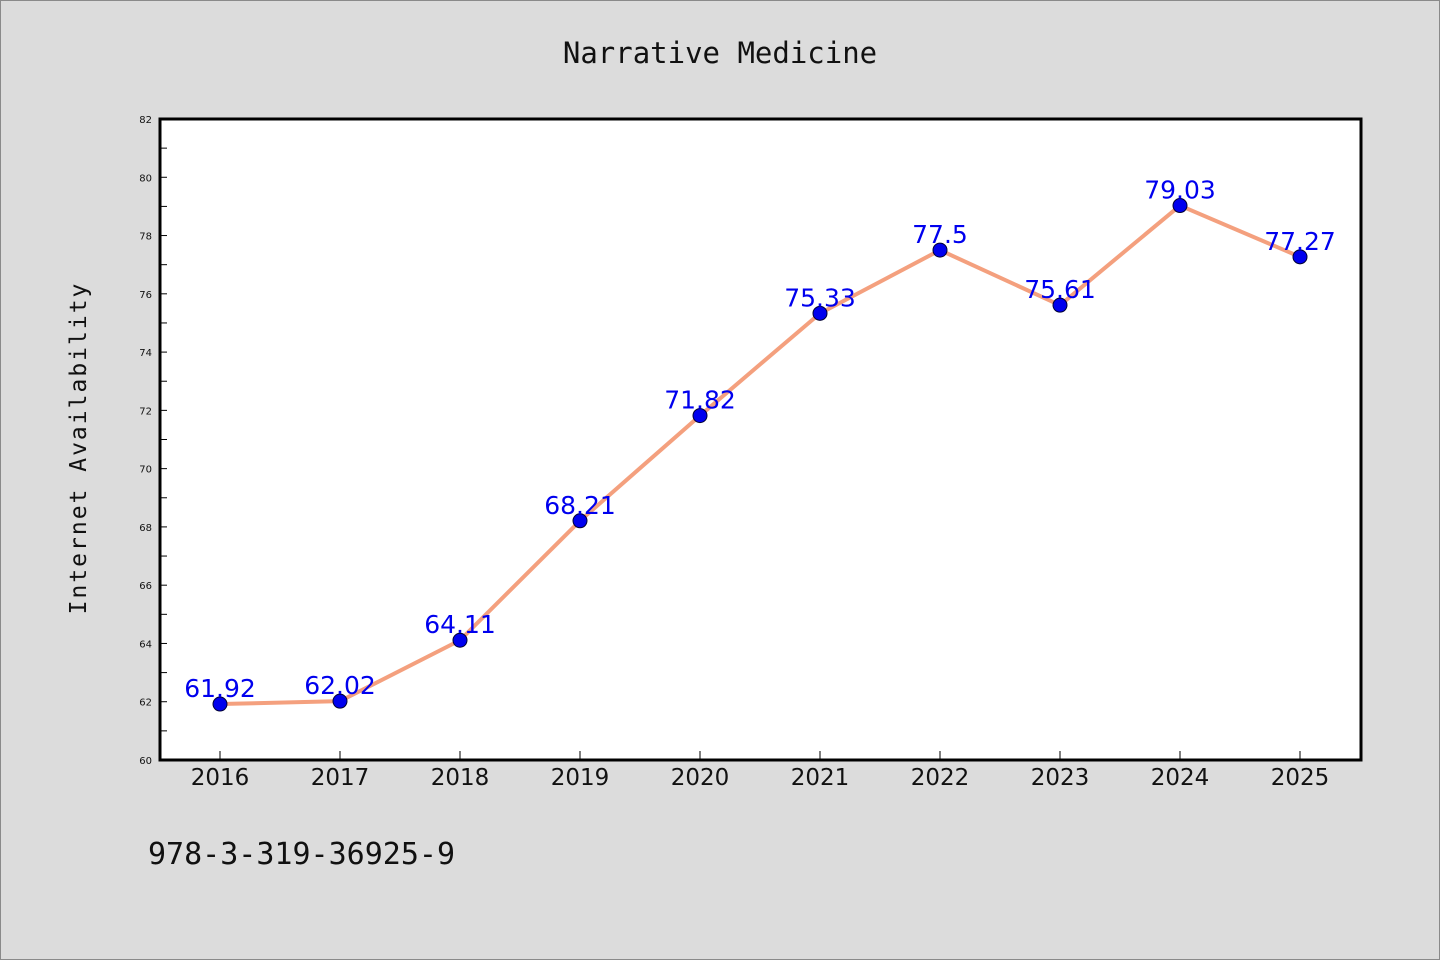 This screenshot has width=1440, height=960. Describe the element at coordinates (145, 411) in the screenshot. I see `y-tick-label: 72` at that location.